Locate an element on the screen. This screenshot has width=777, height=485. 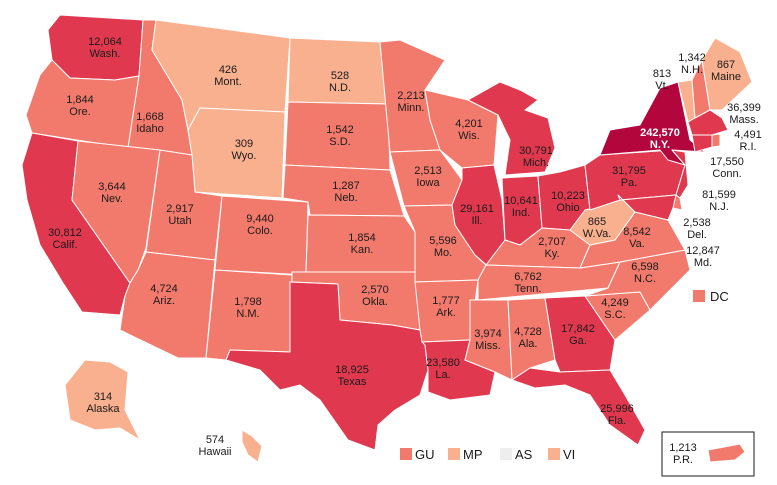
label-id: 1,668 Idaho is located at coordinates (150, 123).